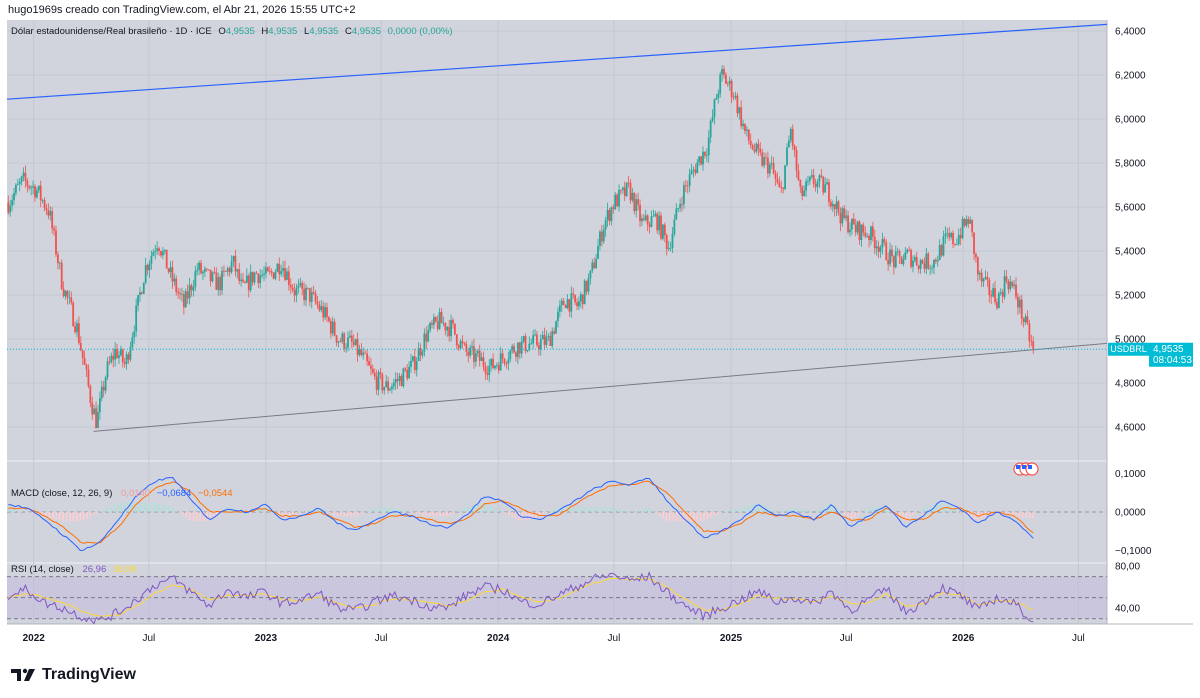  Describe the element at coordinates (266, 638) in the screenshot. I see `x-tick-label: 2023` at that location.